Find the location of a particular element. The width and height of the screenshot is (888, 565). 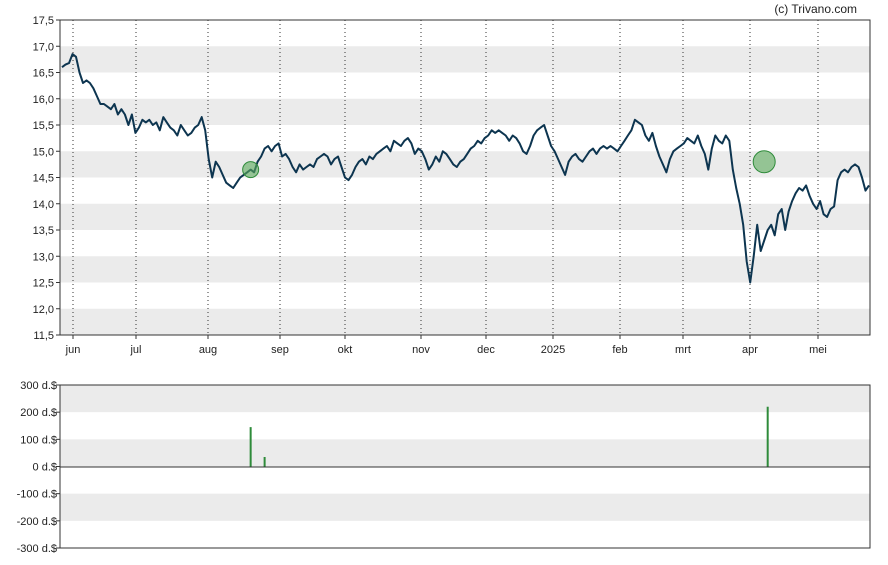

volume-y-tick-label: -300 d.$ is located at coordinates (37, 549).